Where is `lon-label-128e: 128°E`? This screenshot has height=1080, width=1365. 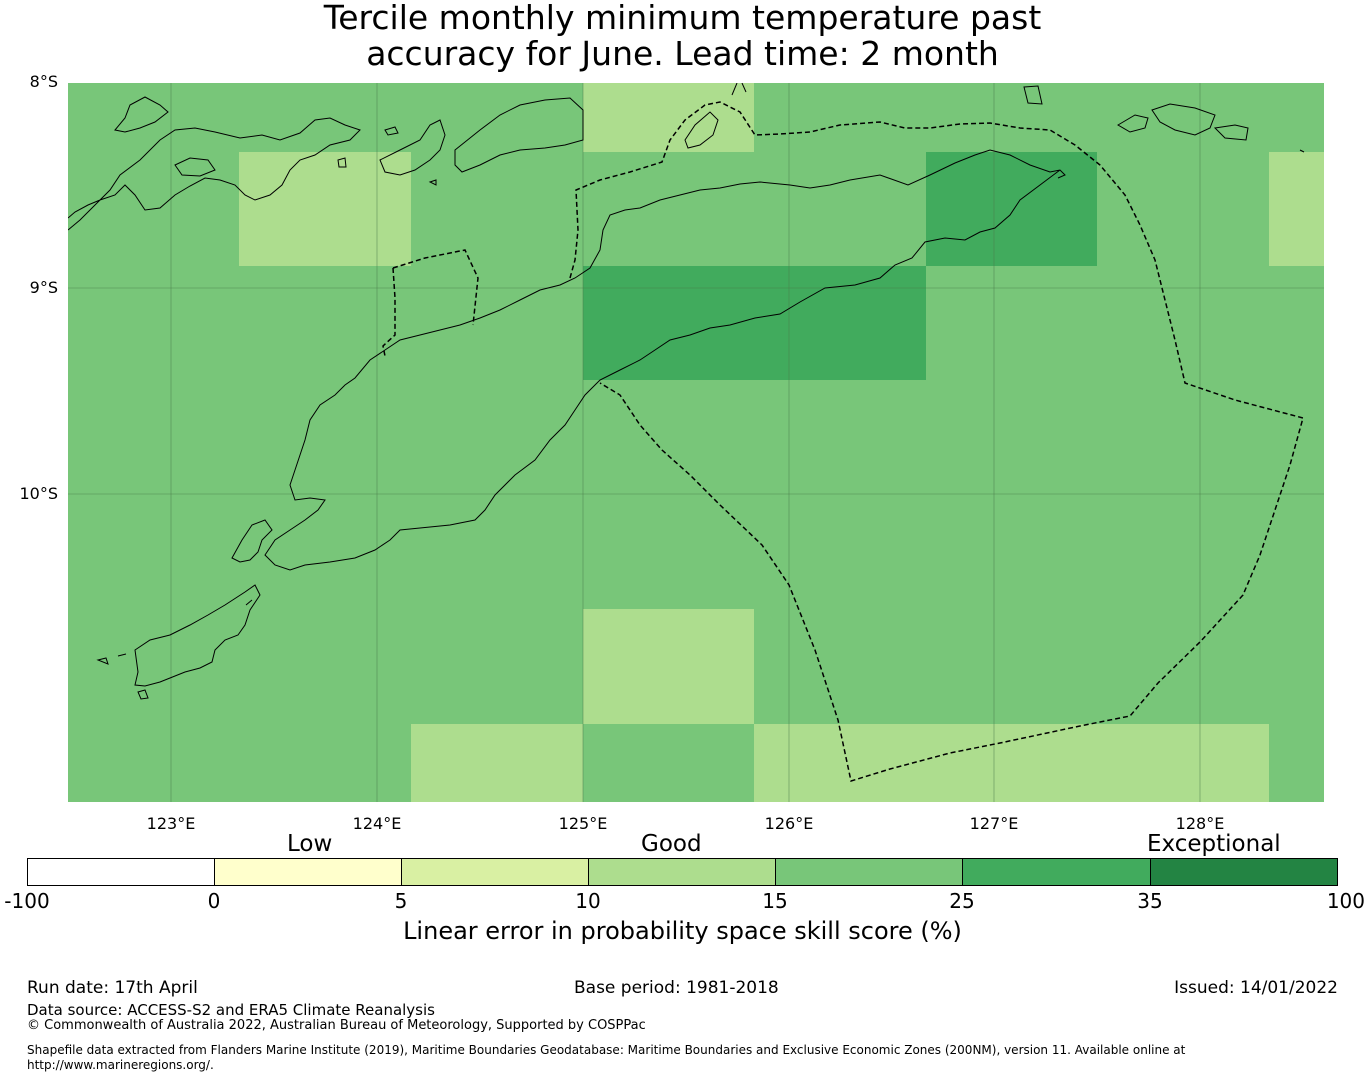
lon-label-128e: 128°E is located at coordinates (1200, 823).